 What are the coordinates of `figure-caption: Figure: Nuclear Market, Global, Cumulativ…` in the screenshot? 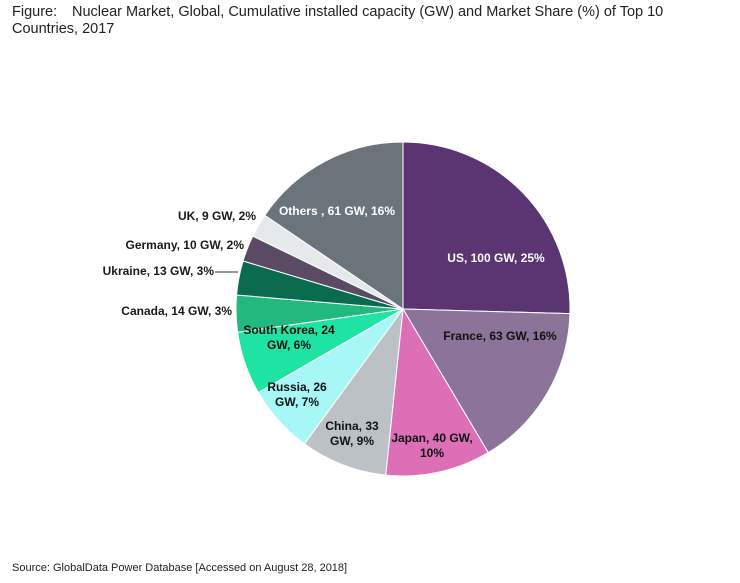 It's located at (372, 21).